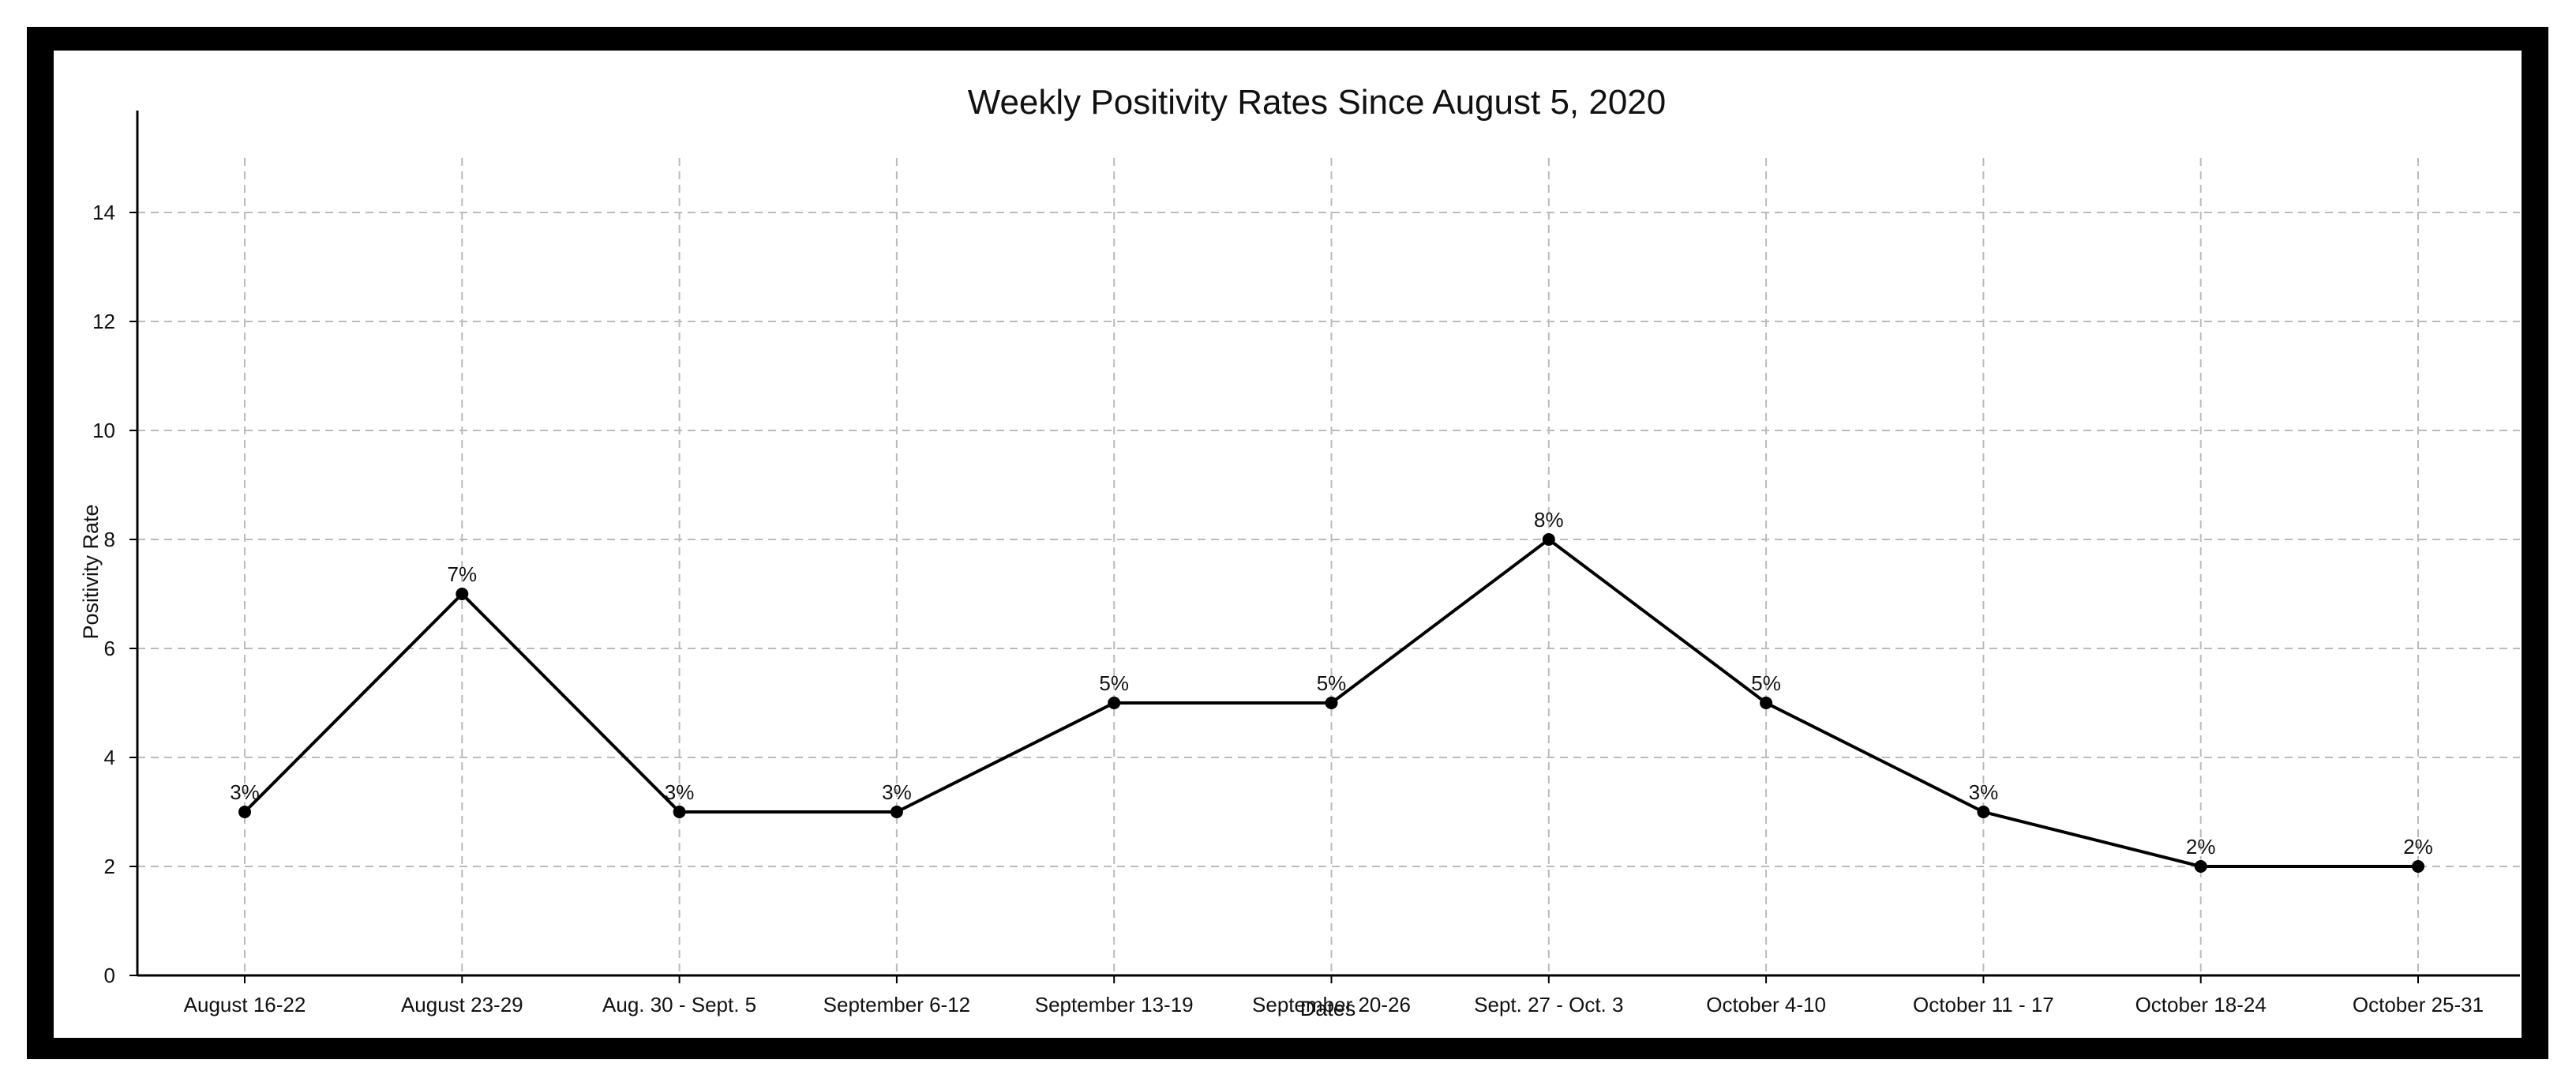  Describe the element at coordinates (103, 213) in the screenshot. I see `y-tick-label-14: 14` at that location.